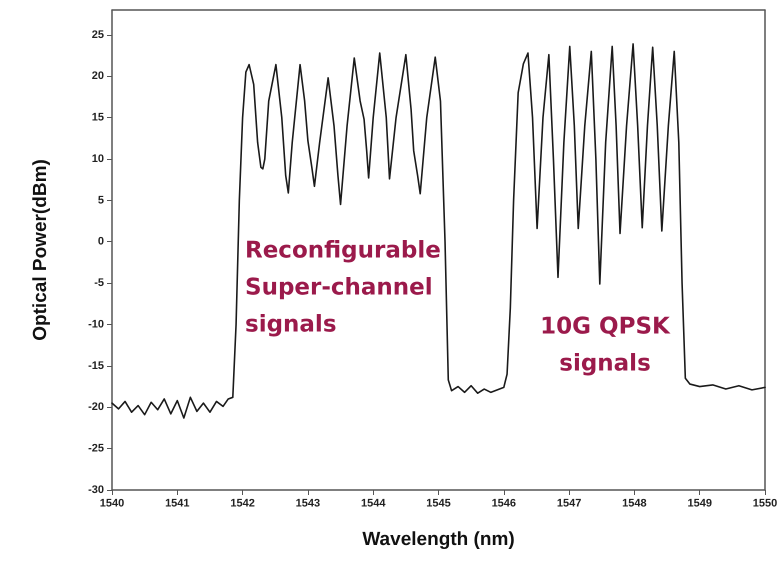  I want to click on x-tick-label: 1548, so click(634, 504).